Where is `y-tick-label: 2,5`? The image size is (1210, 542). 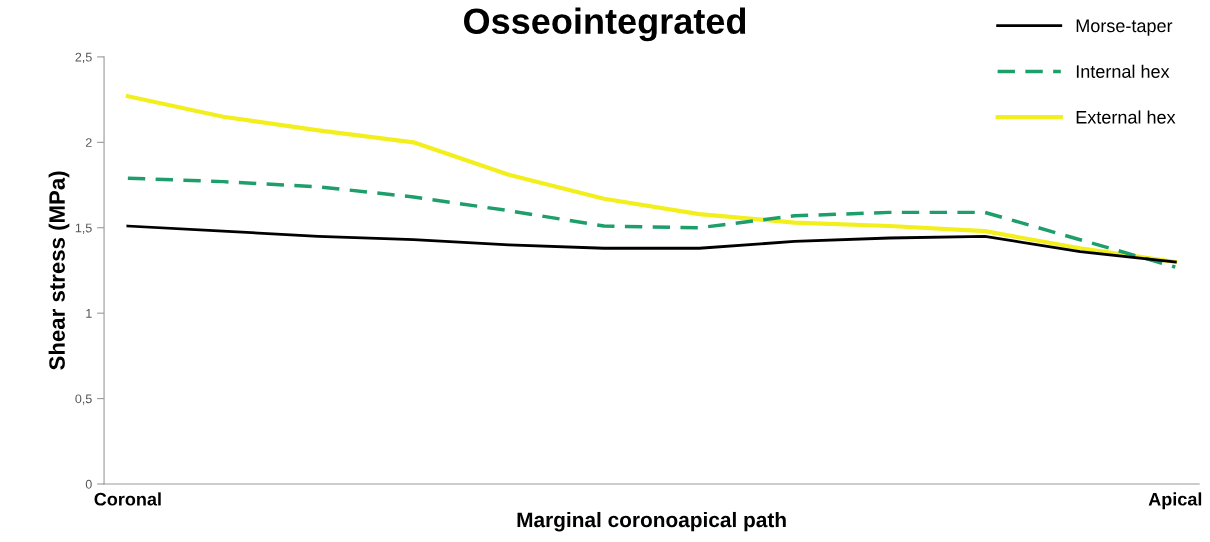
y-tick-label: 2,5 is located at coordinates (83, 58).